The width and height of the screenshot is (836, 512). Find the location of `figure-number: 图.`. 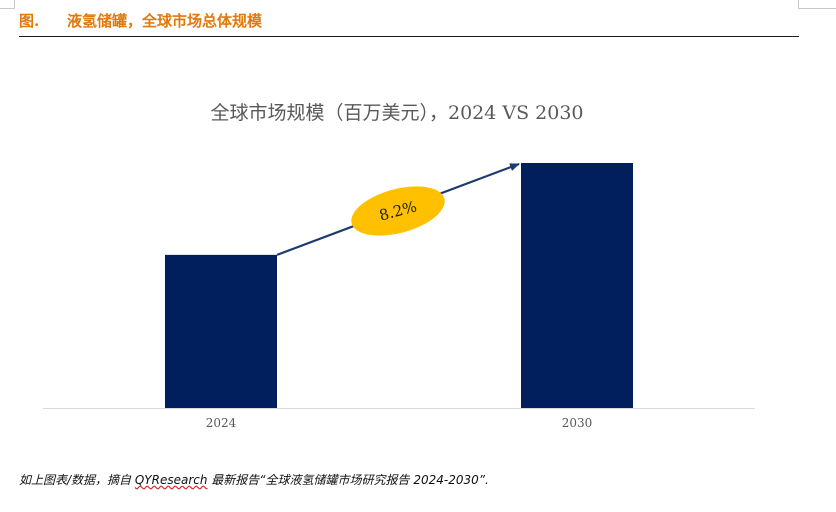

figure-number: 图. is located at coordinates (29, 21).